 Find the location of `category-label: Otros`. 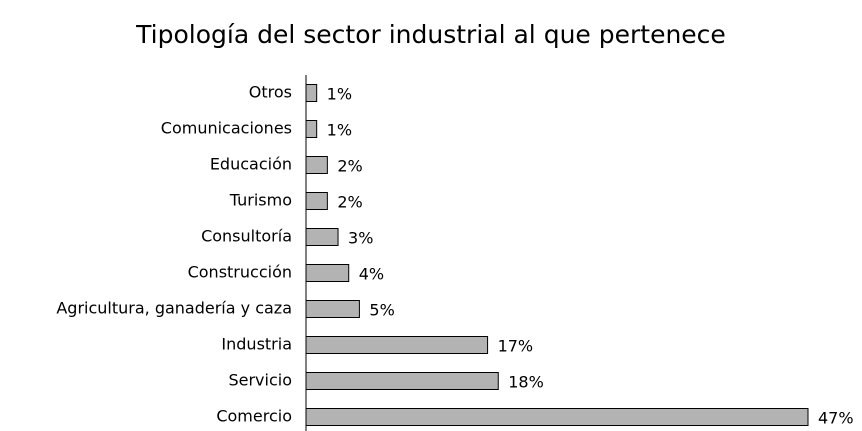

category-label: Otros is located at coordinates (270, 92).